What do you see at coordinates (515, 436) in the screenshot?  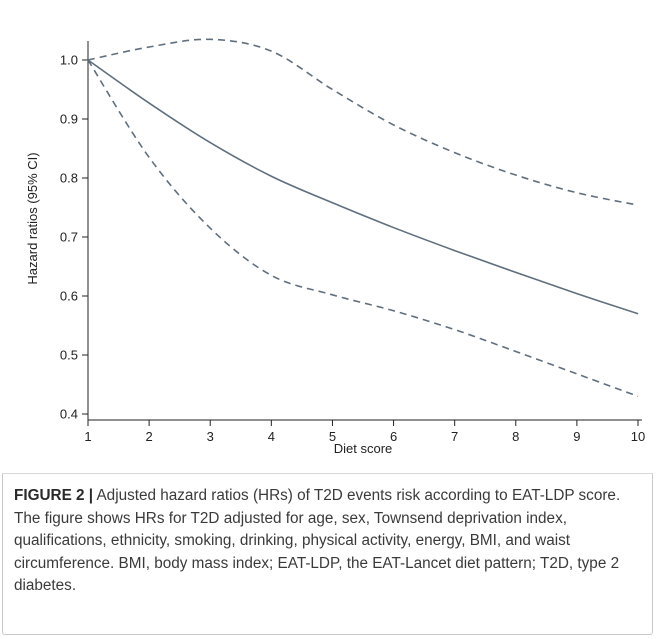 I see `x-tick-label: 8` at bounding box center [515, 436].